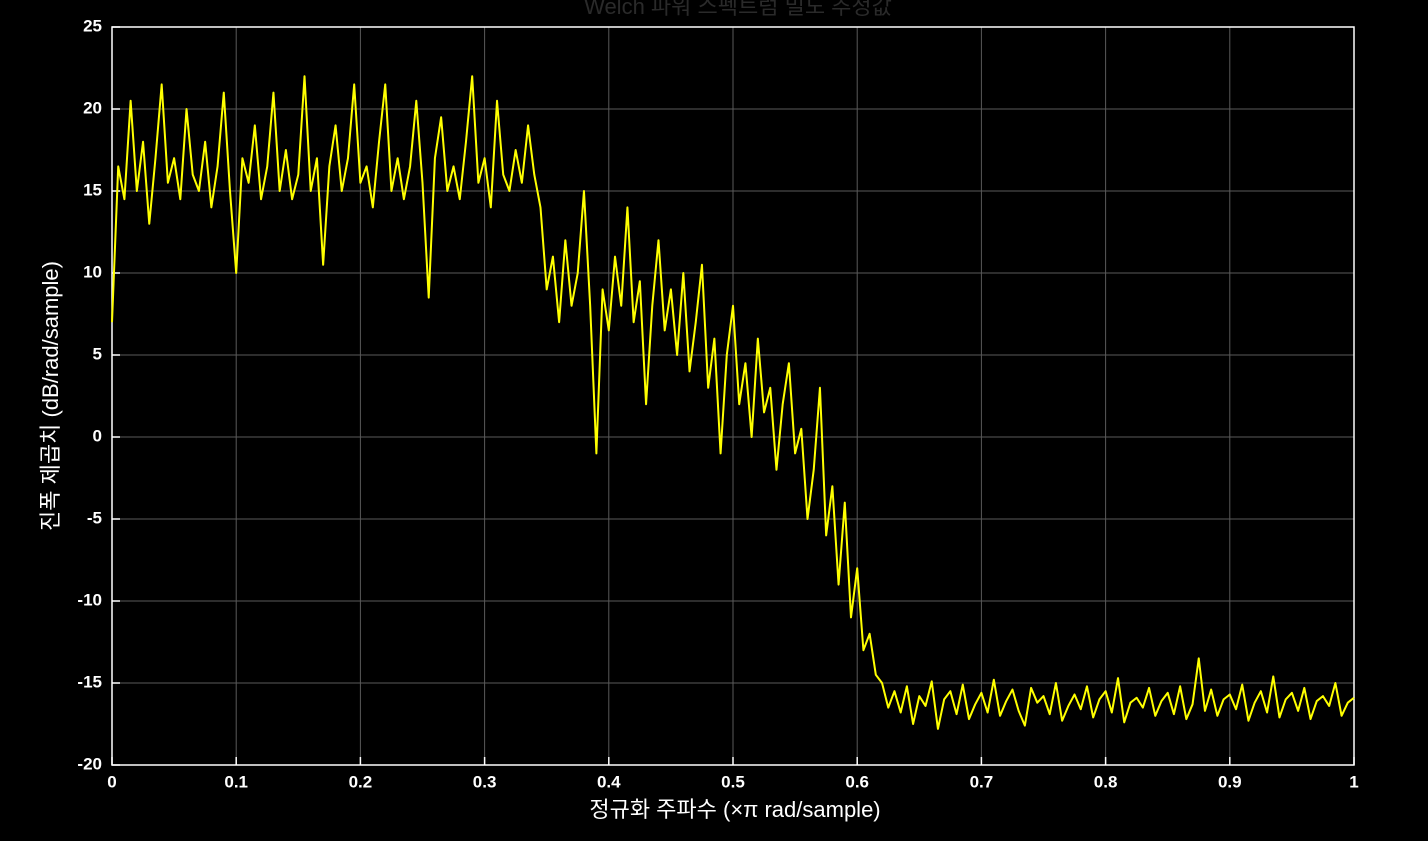 This screenshot has width=1428, height=841. What do you see at coordinates (111, 781) in the screenshot?
I see `x-tick-label: 0` at bounding box center [111, 781].